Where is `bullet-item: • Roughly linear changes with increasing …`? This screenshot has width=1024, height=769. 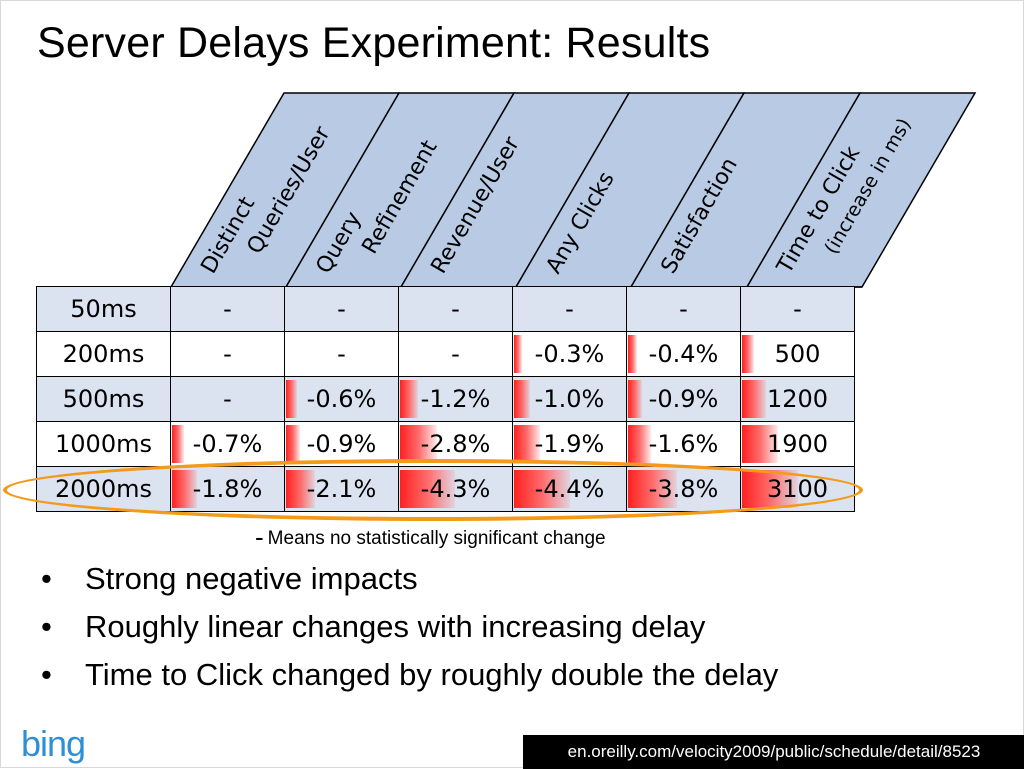 bullet-item: • Roughly linear changes with increasing … is located at coordinates (373, 626).